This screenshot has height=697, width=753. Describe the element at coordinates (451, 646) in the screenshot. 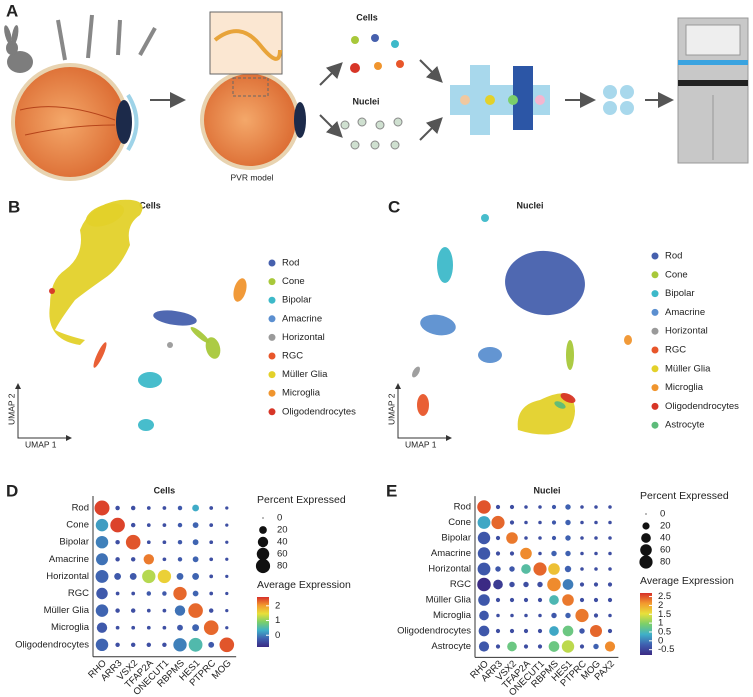

I see `row-label: Astrocyte` at that location.